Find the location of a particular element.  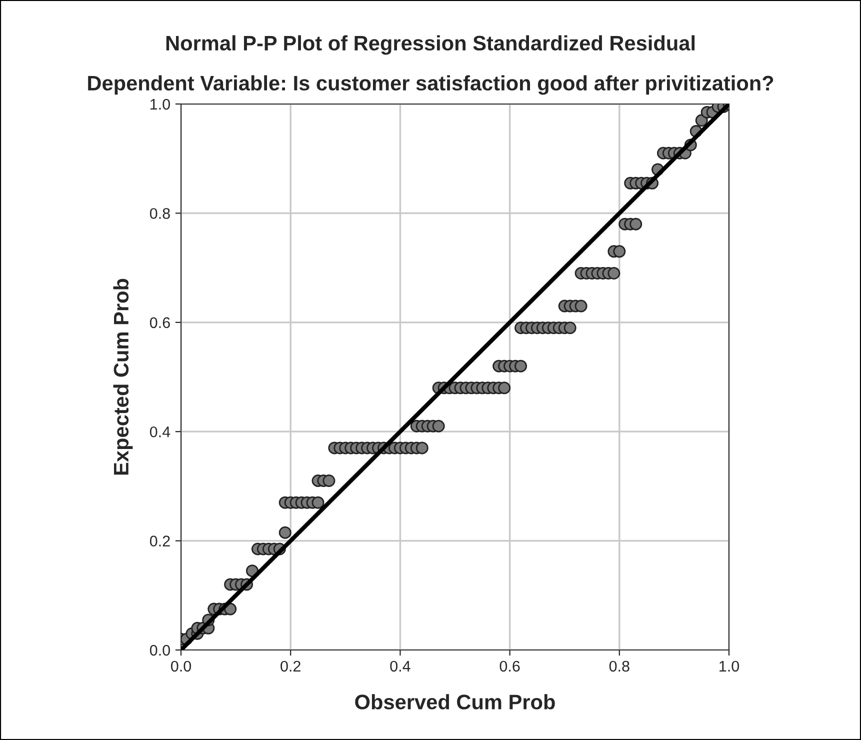

chart-subtitle: Dependent Variable: Is customer satisfaction good after privitization? is located at coordinates (431, 85).